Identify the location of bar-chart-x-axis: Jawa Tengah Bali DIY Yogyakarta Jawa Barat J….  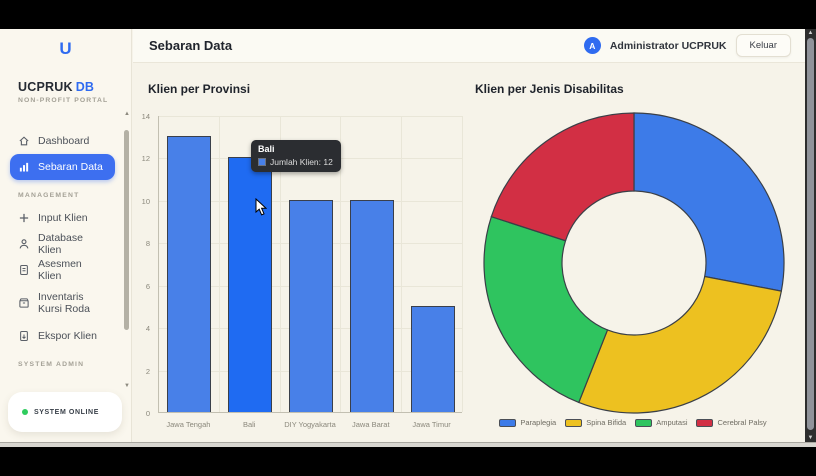
(310, 424).